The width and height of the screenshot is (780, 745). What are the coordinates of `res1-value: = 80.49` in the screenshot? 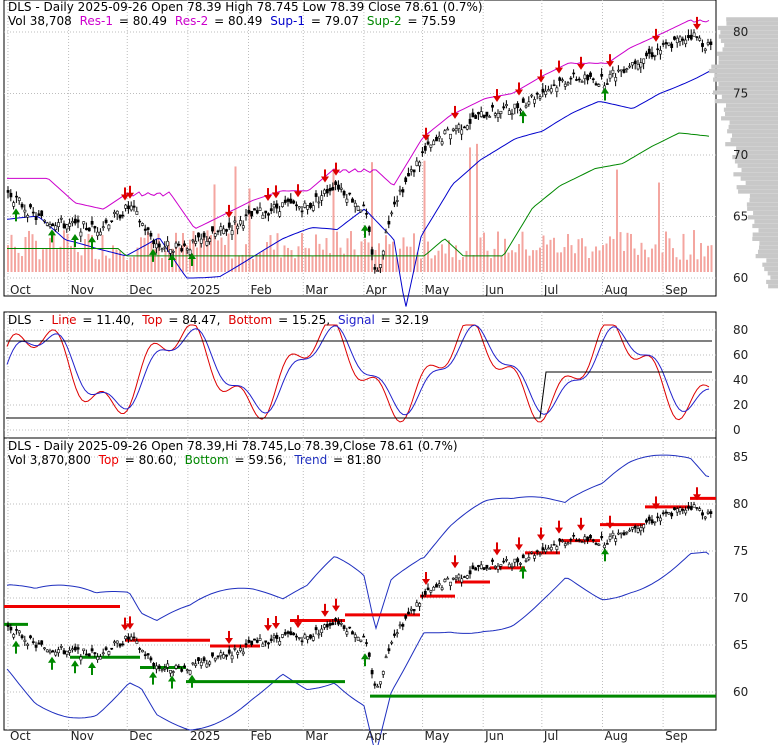 It's located at (143, 21).